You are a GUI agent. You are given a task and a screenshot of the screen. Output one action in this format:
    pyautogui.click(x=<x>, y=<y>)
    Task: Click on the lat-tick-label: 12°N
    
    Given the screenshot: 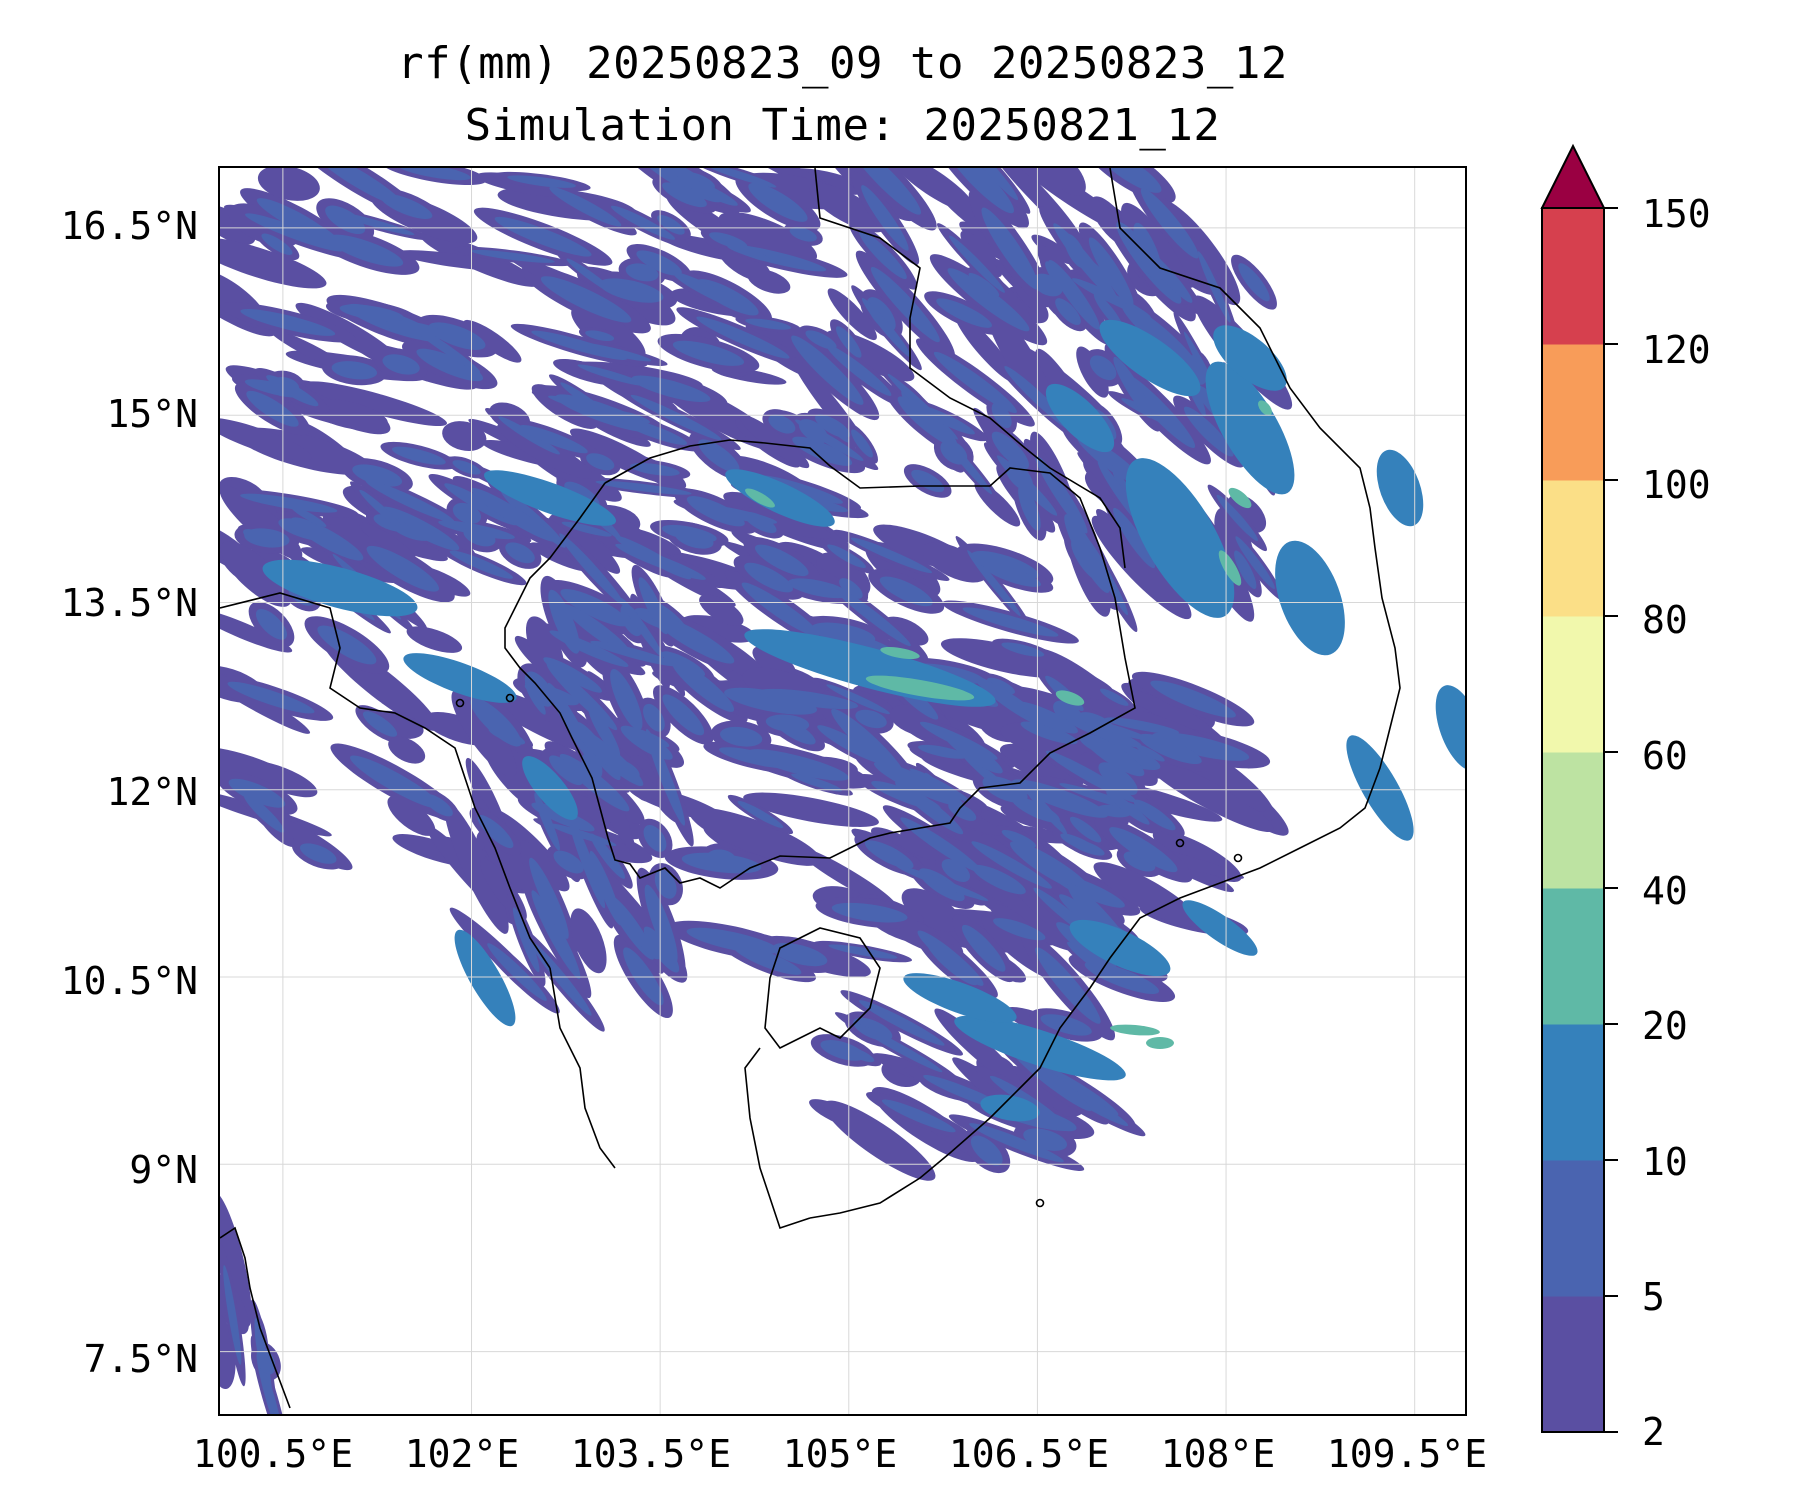 What is the action you would take?
    pyautogui.click(x=152, y=792)
    